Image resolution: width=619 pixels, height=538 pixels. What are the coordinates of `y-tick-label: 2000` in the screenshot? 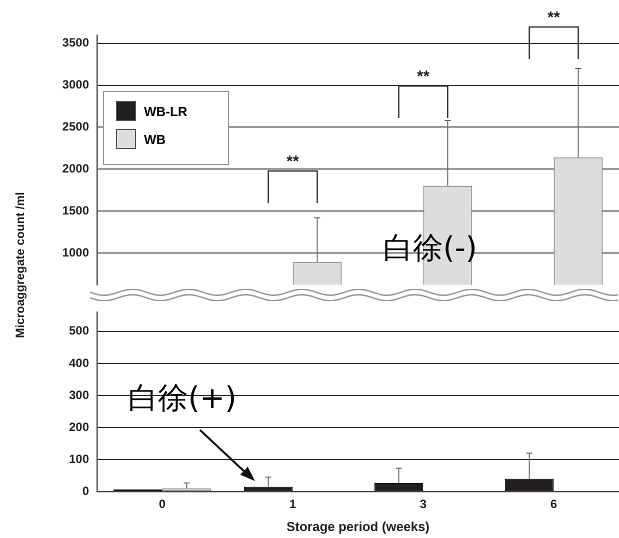 It's located at (76, 168).